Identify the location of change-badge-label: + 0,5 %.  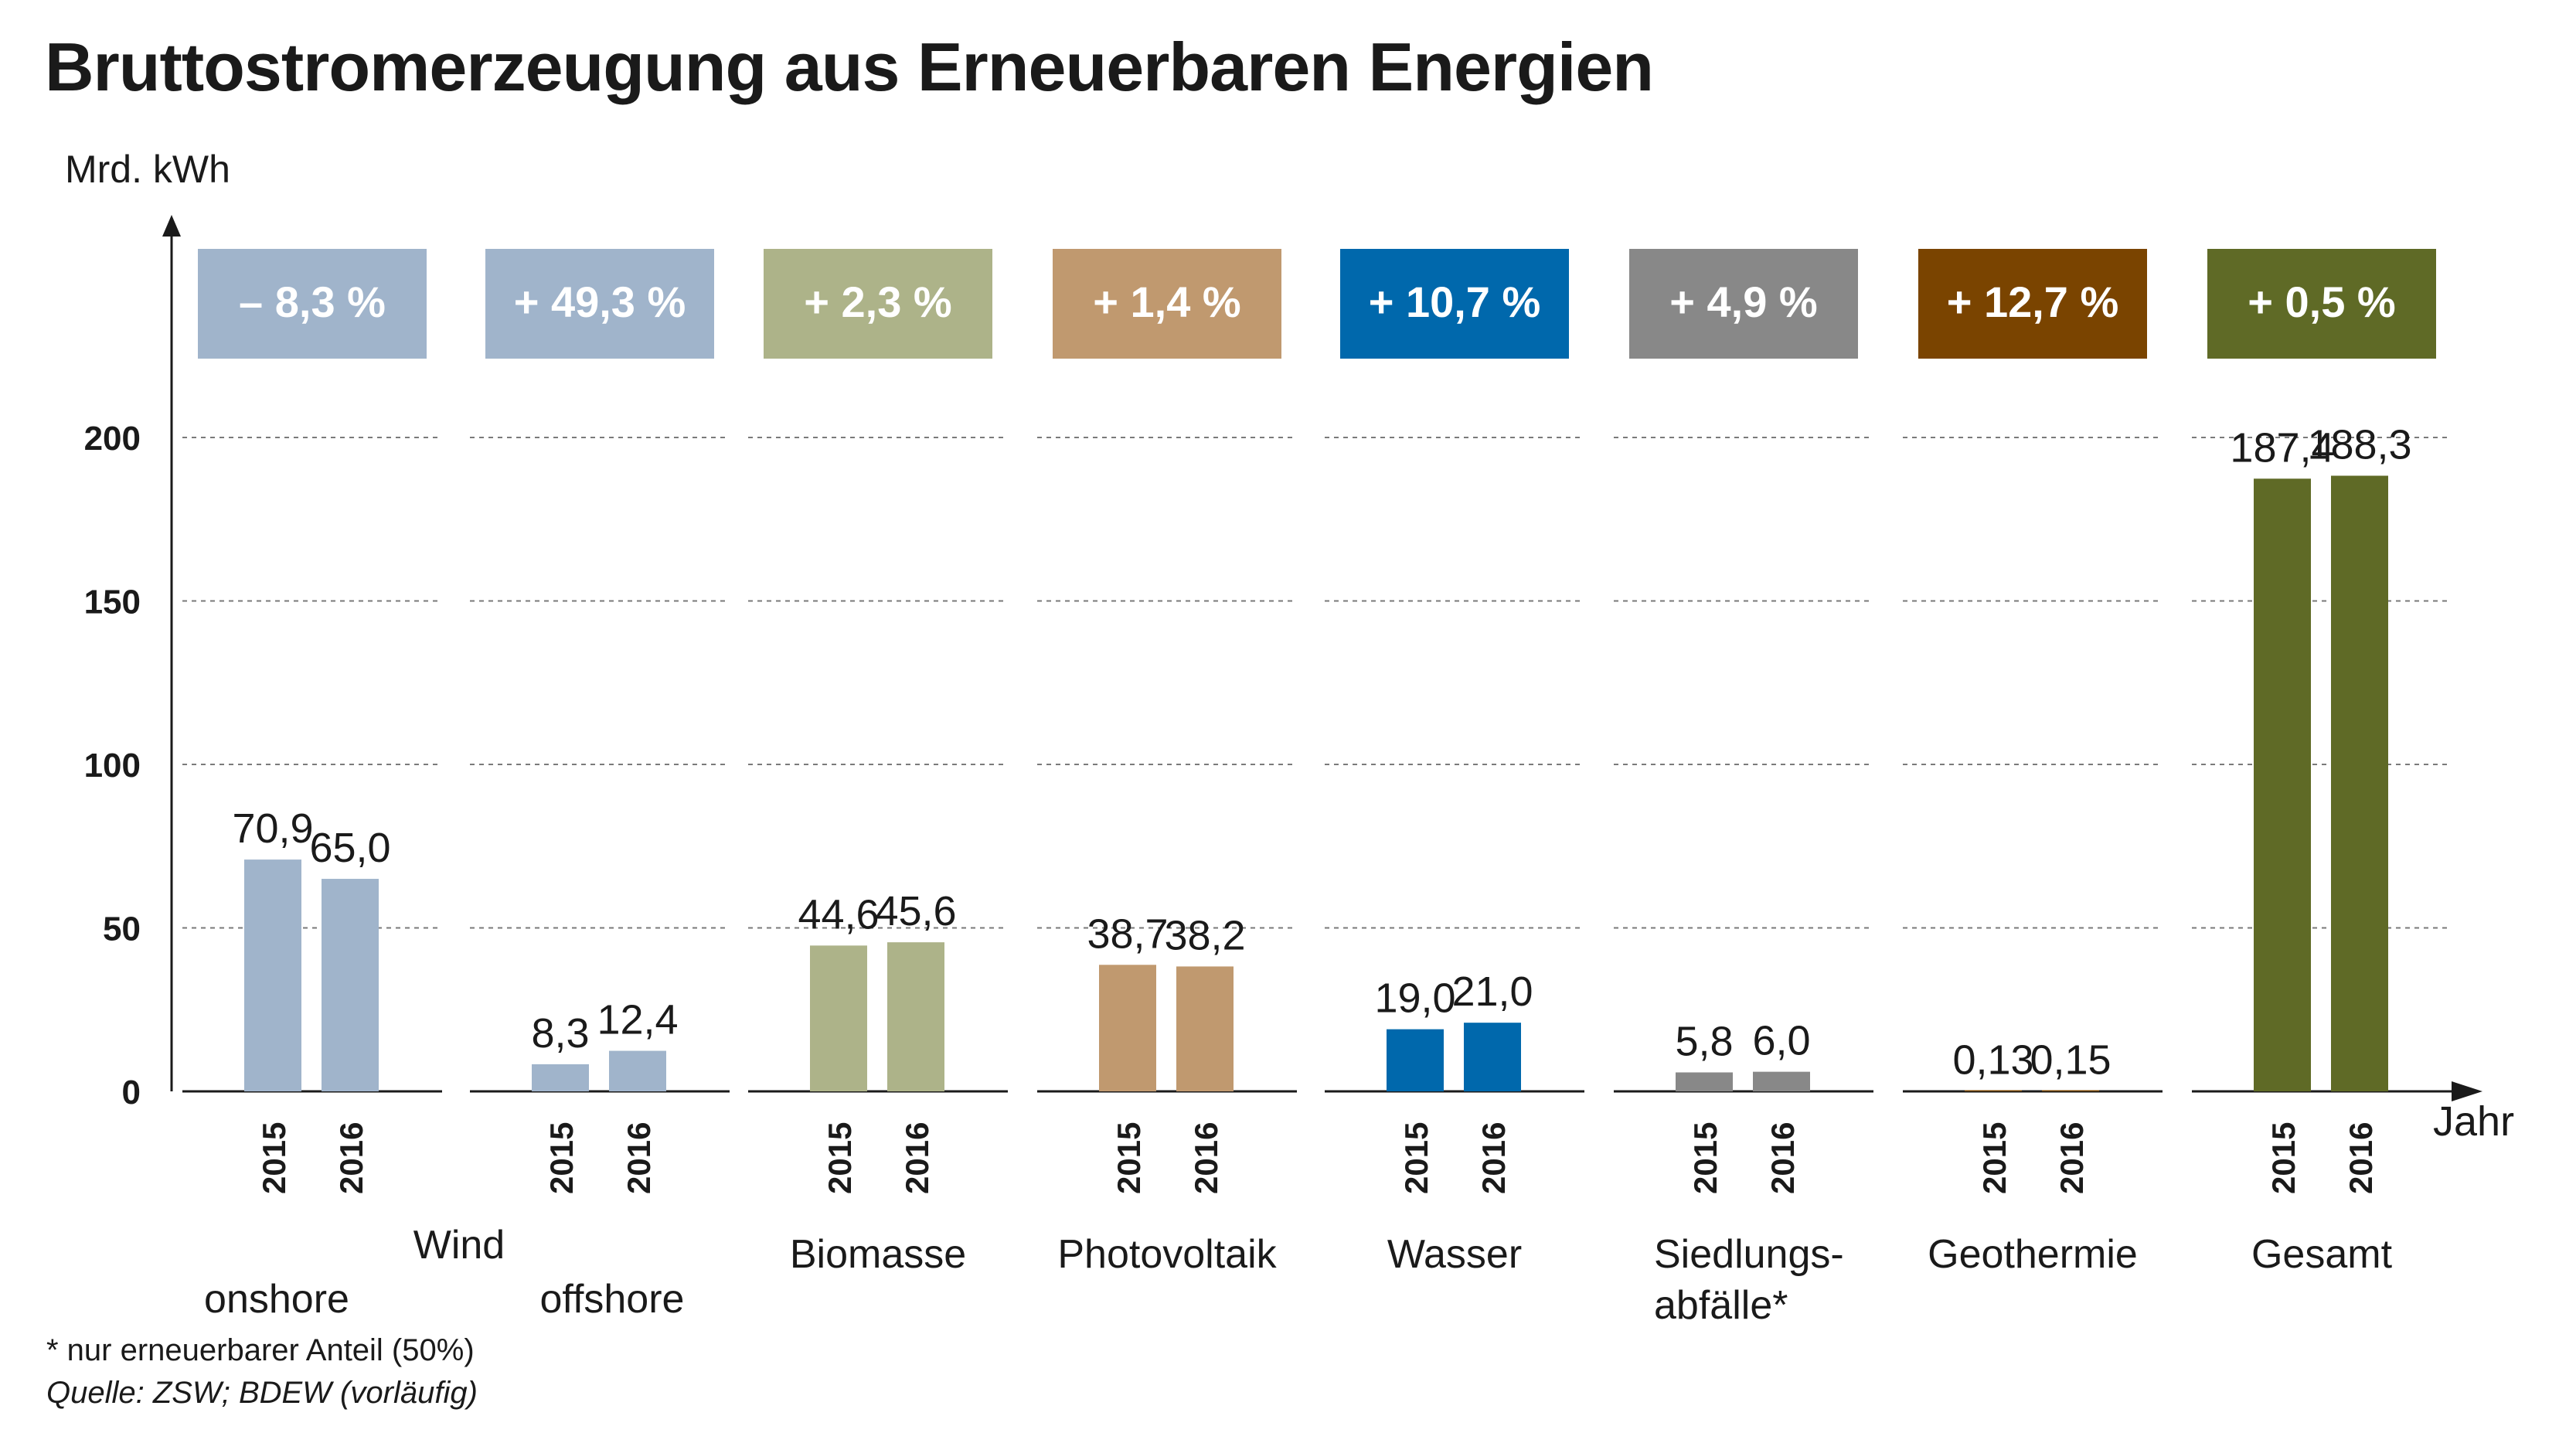
(2321, 301).